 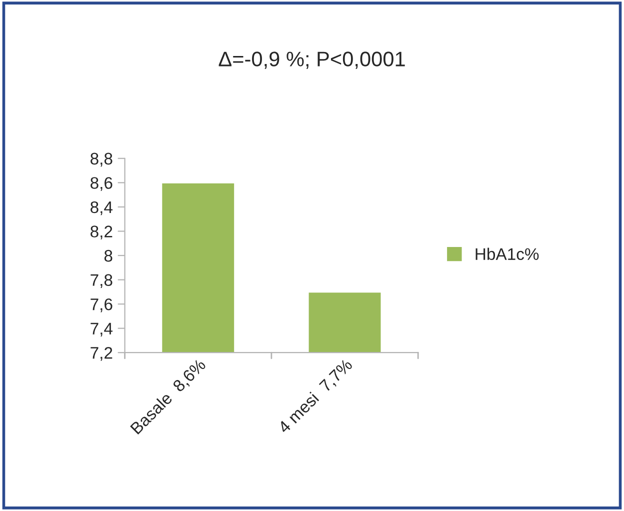 I want to click on y-tick-label: 7,6, so click(x=101, y=305).